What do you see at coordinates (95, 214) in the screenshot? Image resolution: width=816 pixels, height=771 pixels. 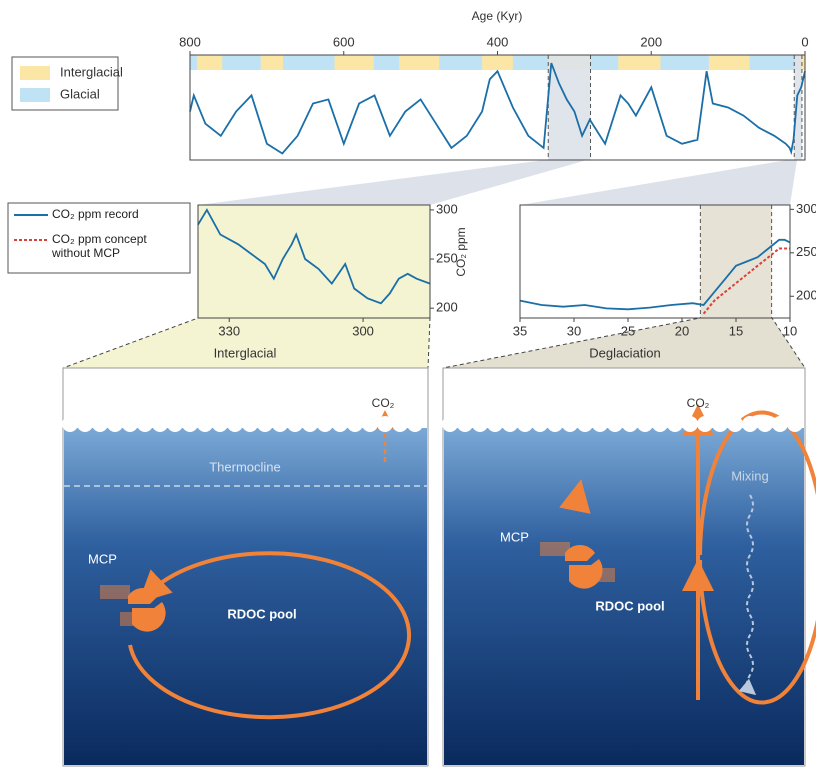 I see `legend-label: CO₂ ppm record` at bounding box center [95, 214].